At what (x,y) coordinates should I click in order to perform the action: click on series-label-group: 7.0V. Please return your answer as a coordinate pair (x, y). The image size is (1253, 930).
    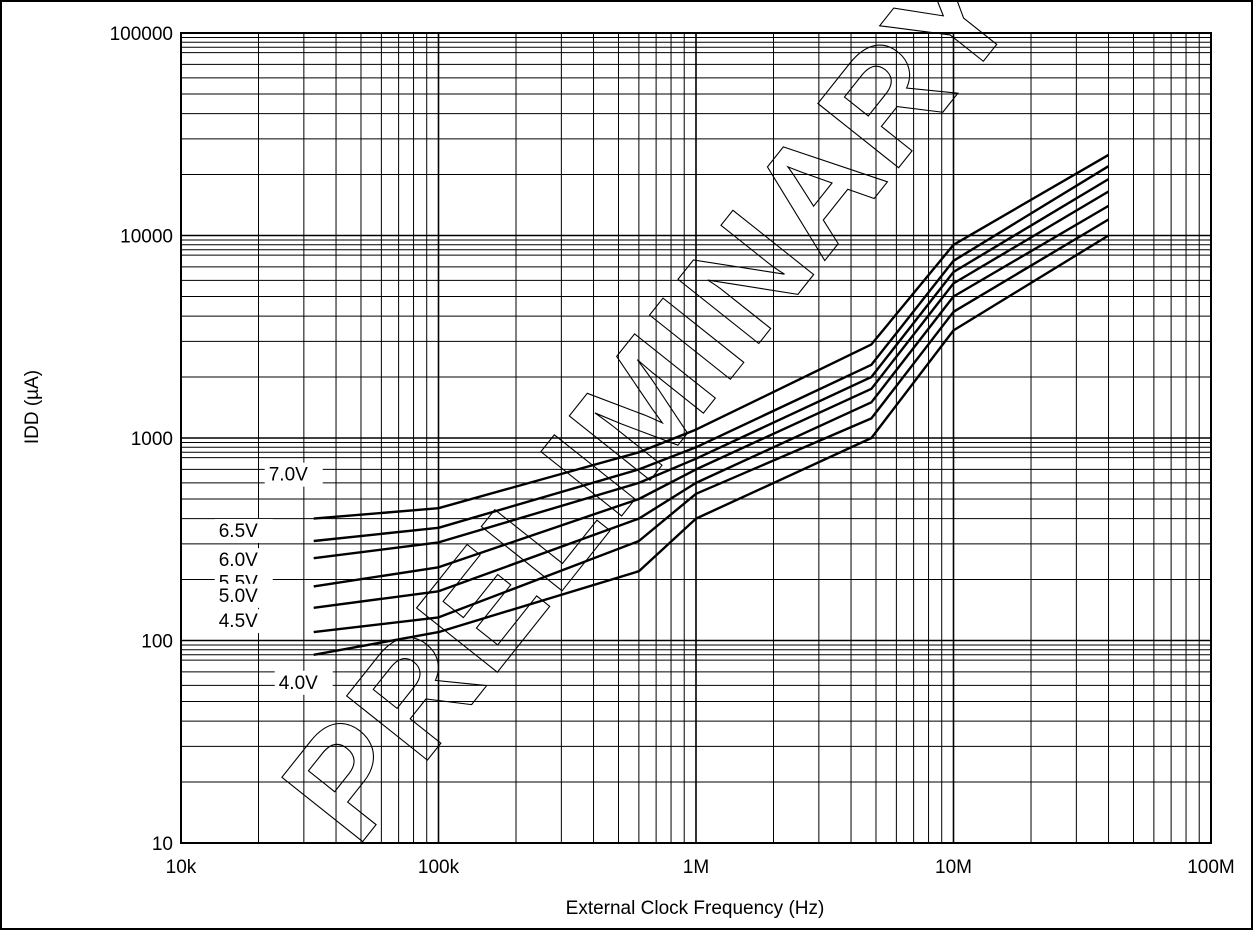
    Looking at the image, I should click on (293, 474).